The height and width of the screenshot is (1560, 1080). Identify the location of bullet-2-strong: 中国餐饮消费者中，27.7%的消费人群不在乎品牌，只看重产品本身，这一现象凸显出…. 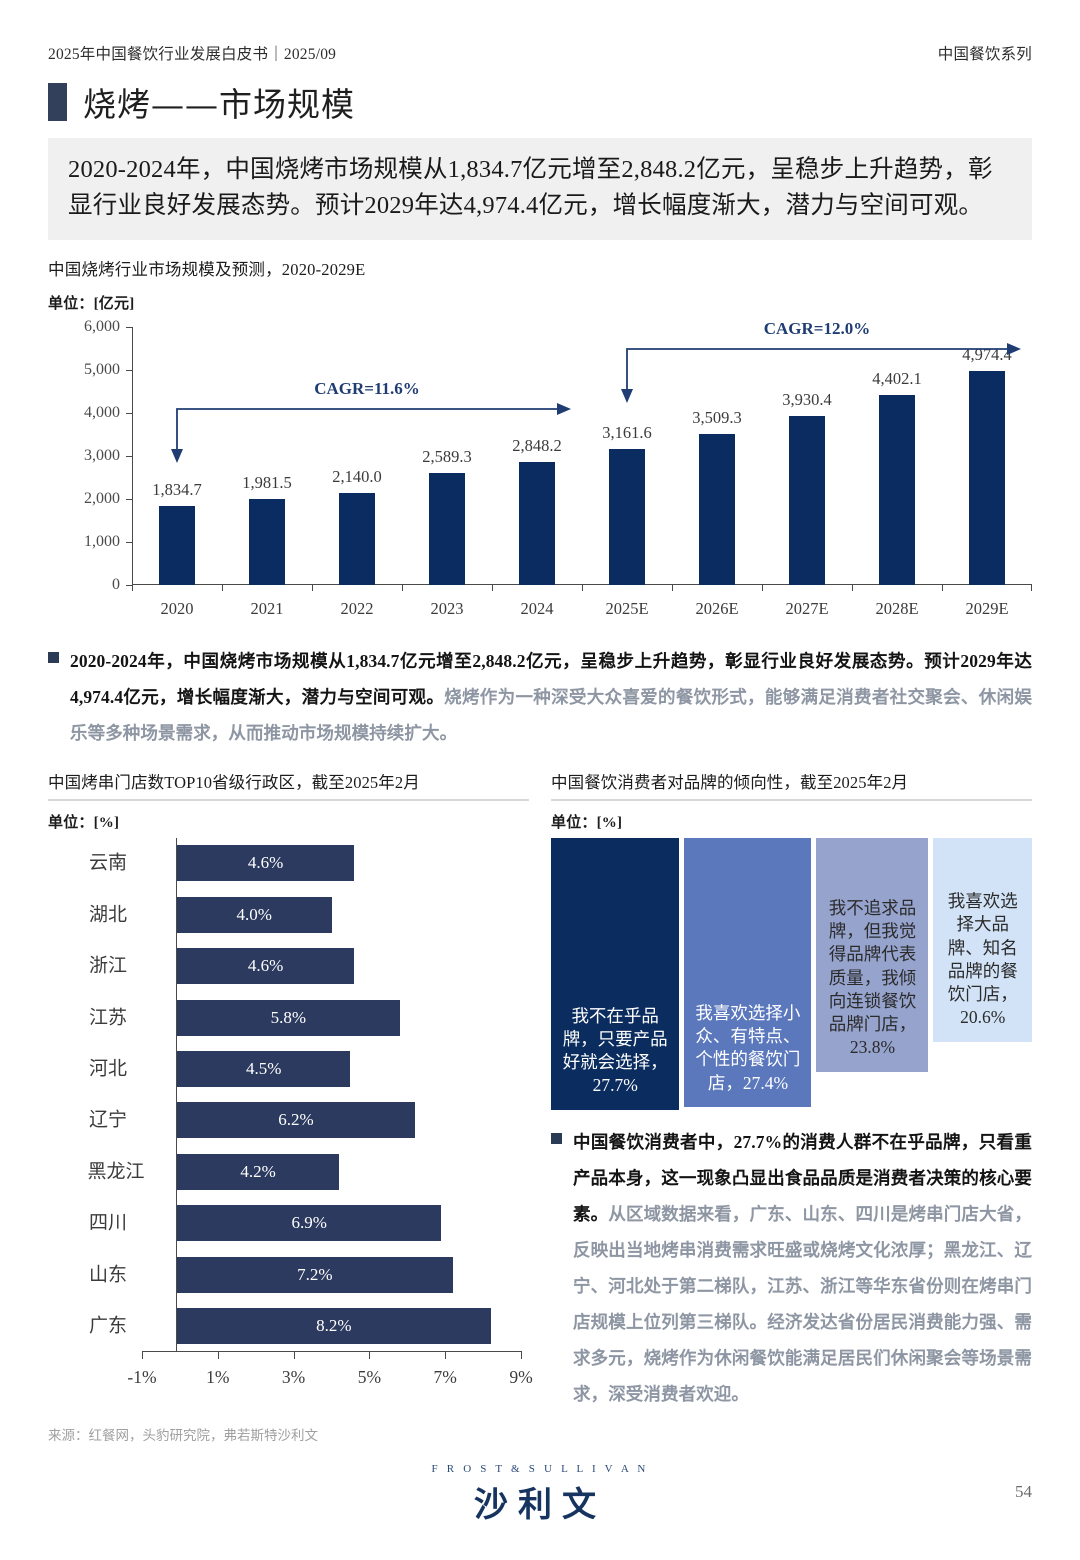
(802, 1177).